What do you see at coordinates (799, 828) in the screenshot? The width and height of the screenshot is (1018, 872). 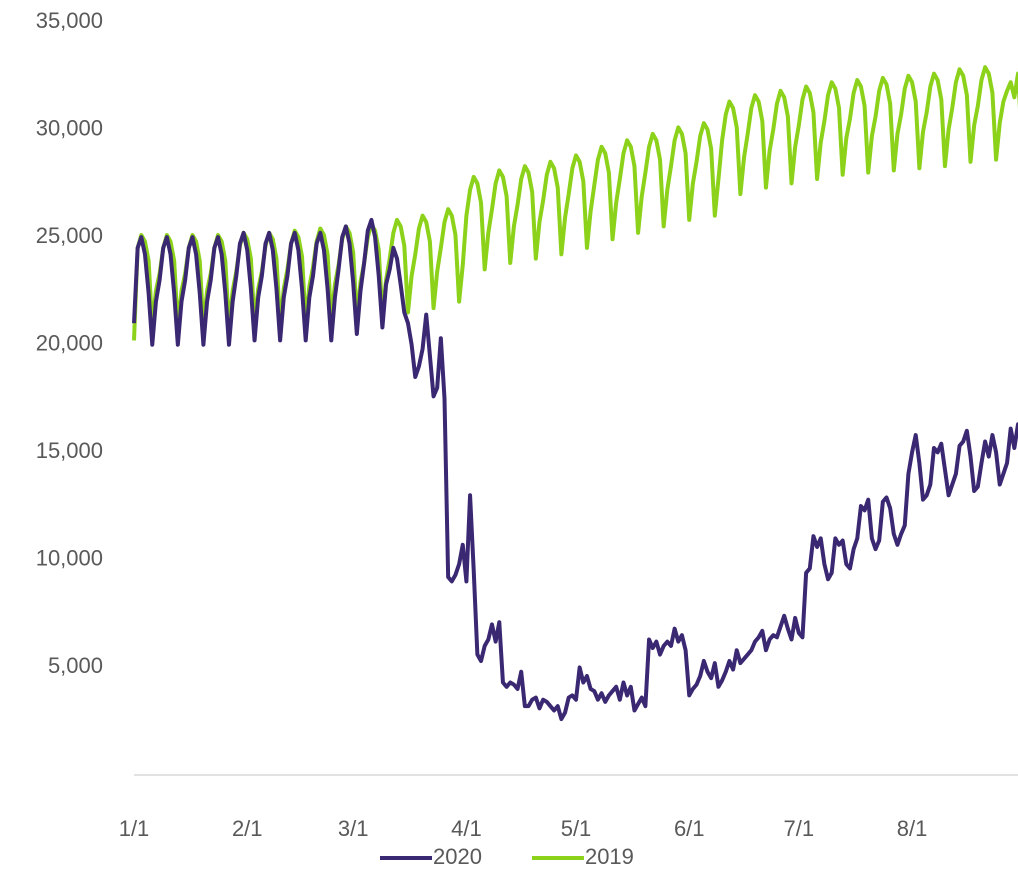 I see `x-tick-label: 7/1` at bounding box center [799, 828].